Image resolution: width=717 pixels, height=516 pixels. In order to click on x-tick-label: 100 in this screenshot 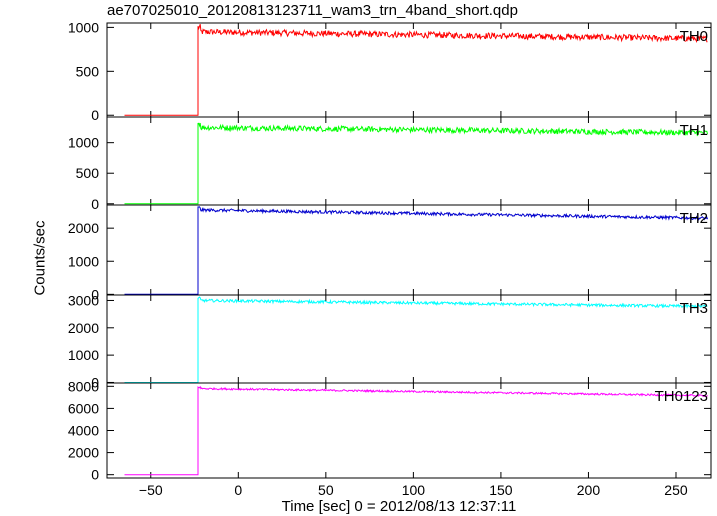, I will do `click(414, 490)`.